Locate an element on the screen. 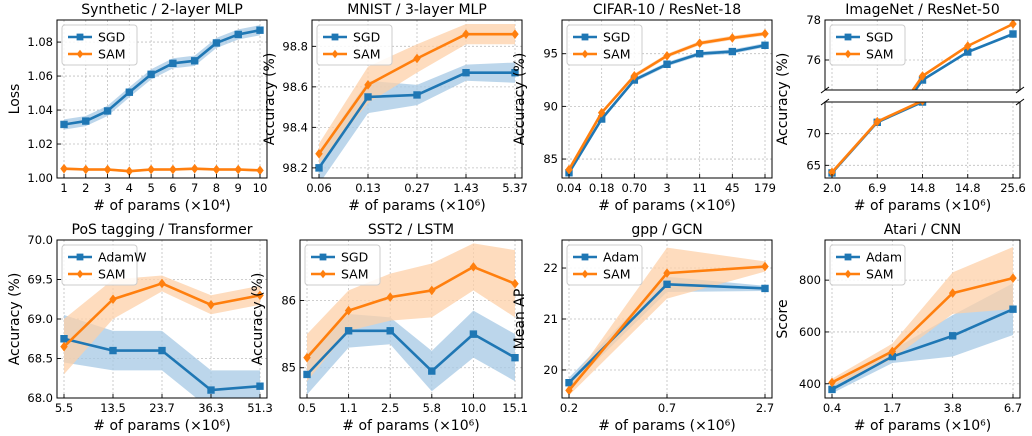  x-tick-label: 14.8 is located at coordinates (968, 188).